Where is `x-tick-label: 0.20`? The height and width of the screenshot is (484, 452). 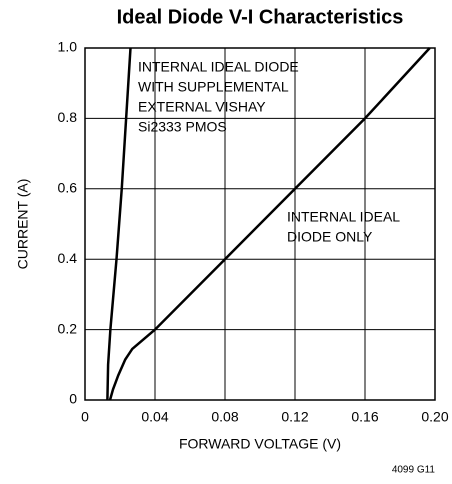 x-tick-label: 0.20 is located at coordinates (434, 417).